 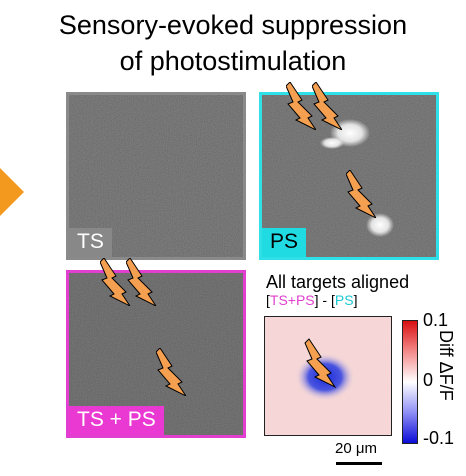 I want to click on heatmap-image, so click(x=328, y=376).